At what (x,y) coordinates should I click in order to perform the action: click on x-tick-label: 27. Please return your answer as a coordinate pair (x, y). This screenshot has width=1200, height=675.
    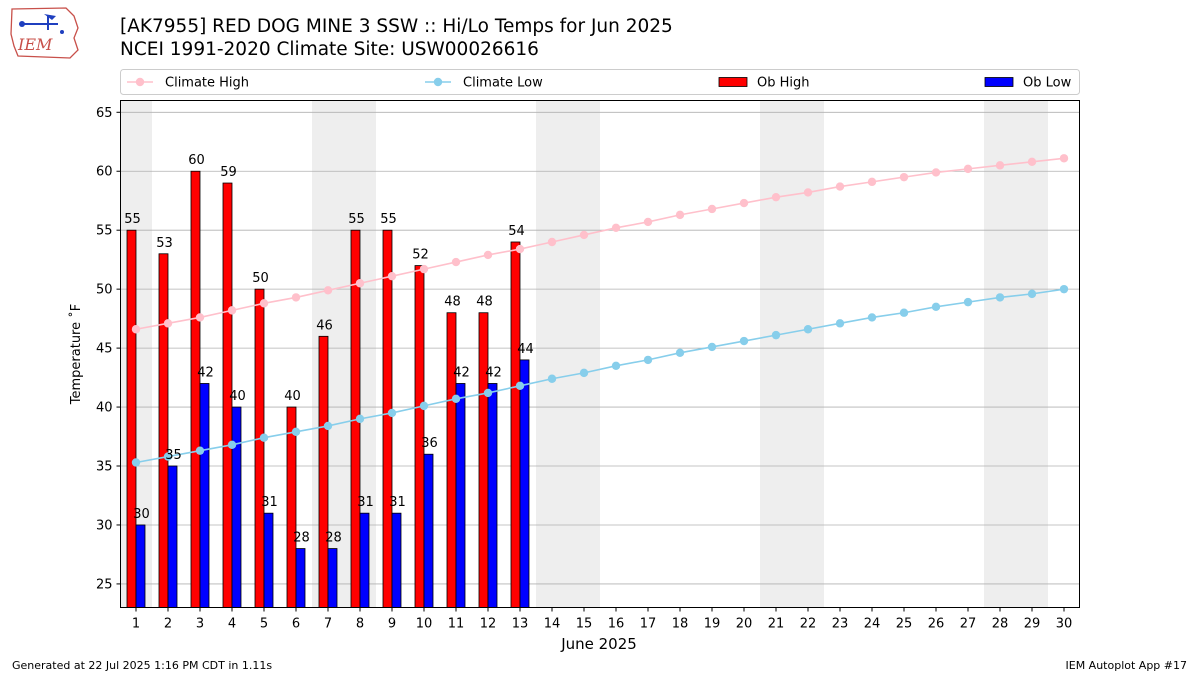
    Looking at the image, I should click on (968, 624).